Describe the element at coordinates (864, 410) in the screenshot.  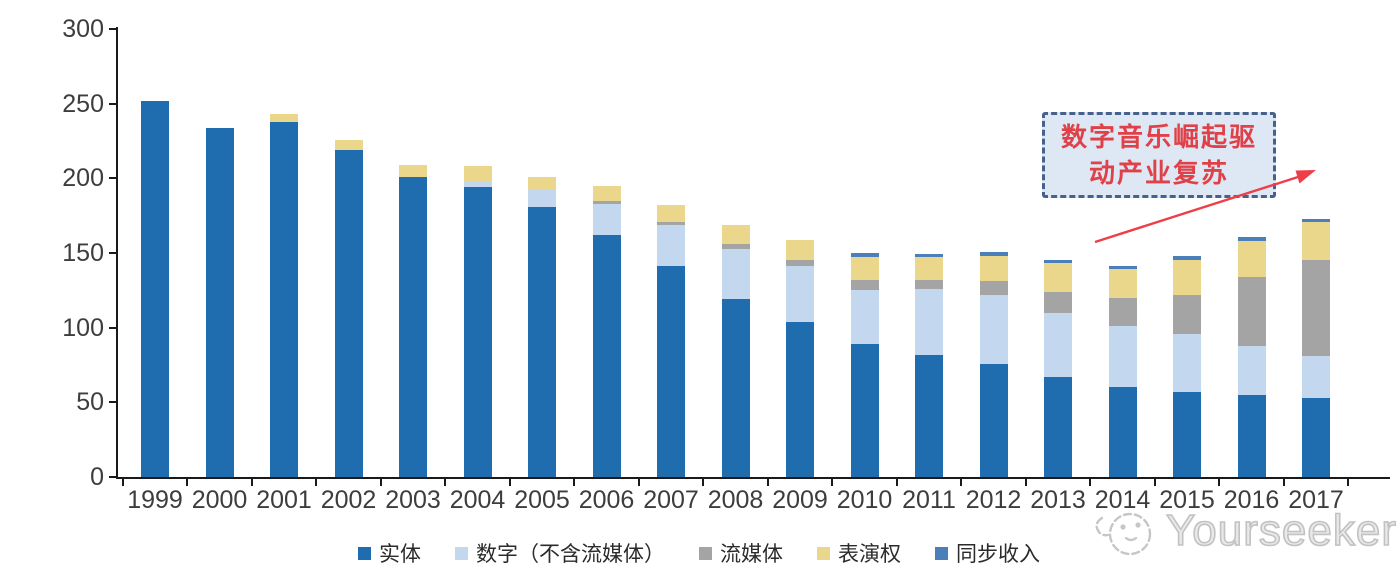
I see `bar-segment-2010-实体` at that location.